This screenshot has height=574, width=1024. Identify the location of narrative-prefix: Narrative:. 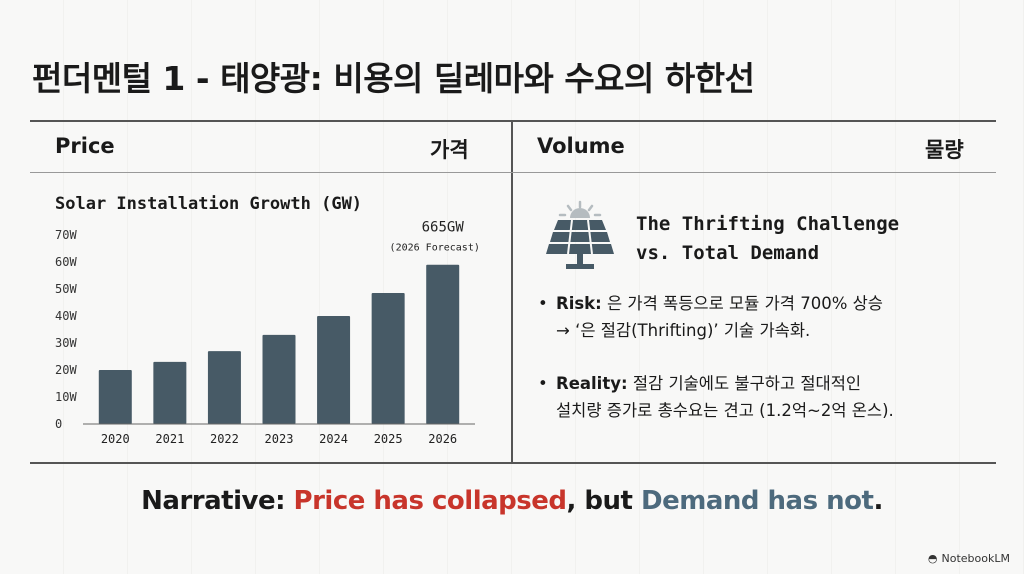
(217, 501).